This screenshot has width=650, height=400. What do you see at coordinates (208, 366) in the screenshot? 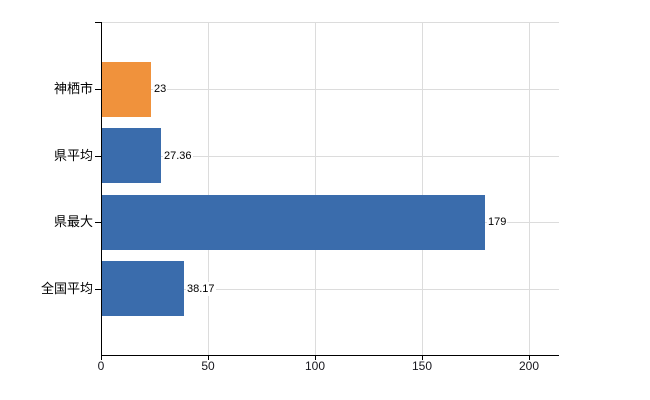
I see `x-tick-label: 50` at bounding box center [208, 366].